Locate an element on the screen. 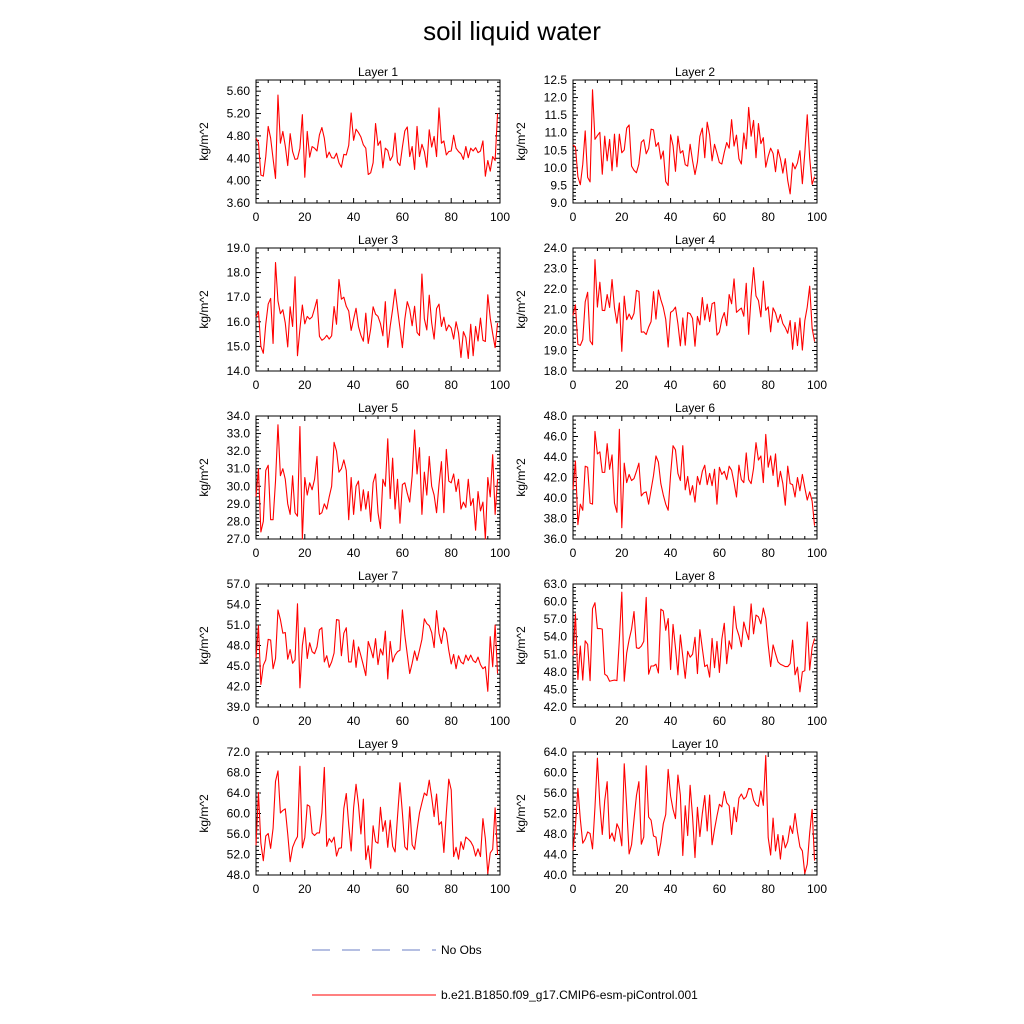 The height and width of the screenshot is (1024, 1024). y-tick-label: 9.0 is located at coordinates (558, 203).